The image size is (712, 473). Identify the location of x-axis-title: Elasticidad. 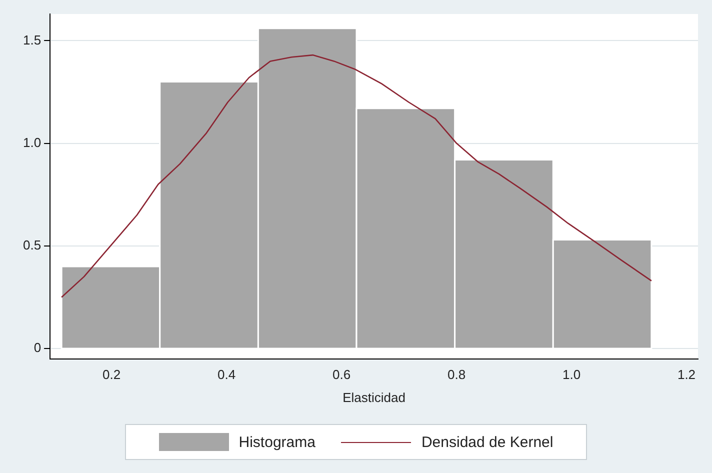
(374, 397).